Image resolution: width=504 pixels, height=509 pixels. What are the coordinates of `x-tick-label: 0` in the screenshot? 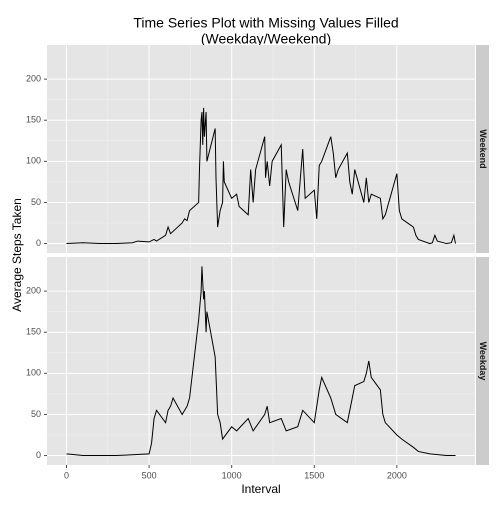 It's located at (66, 475).